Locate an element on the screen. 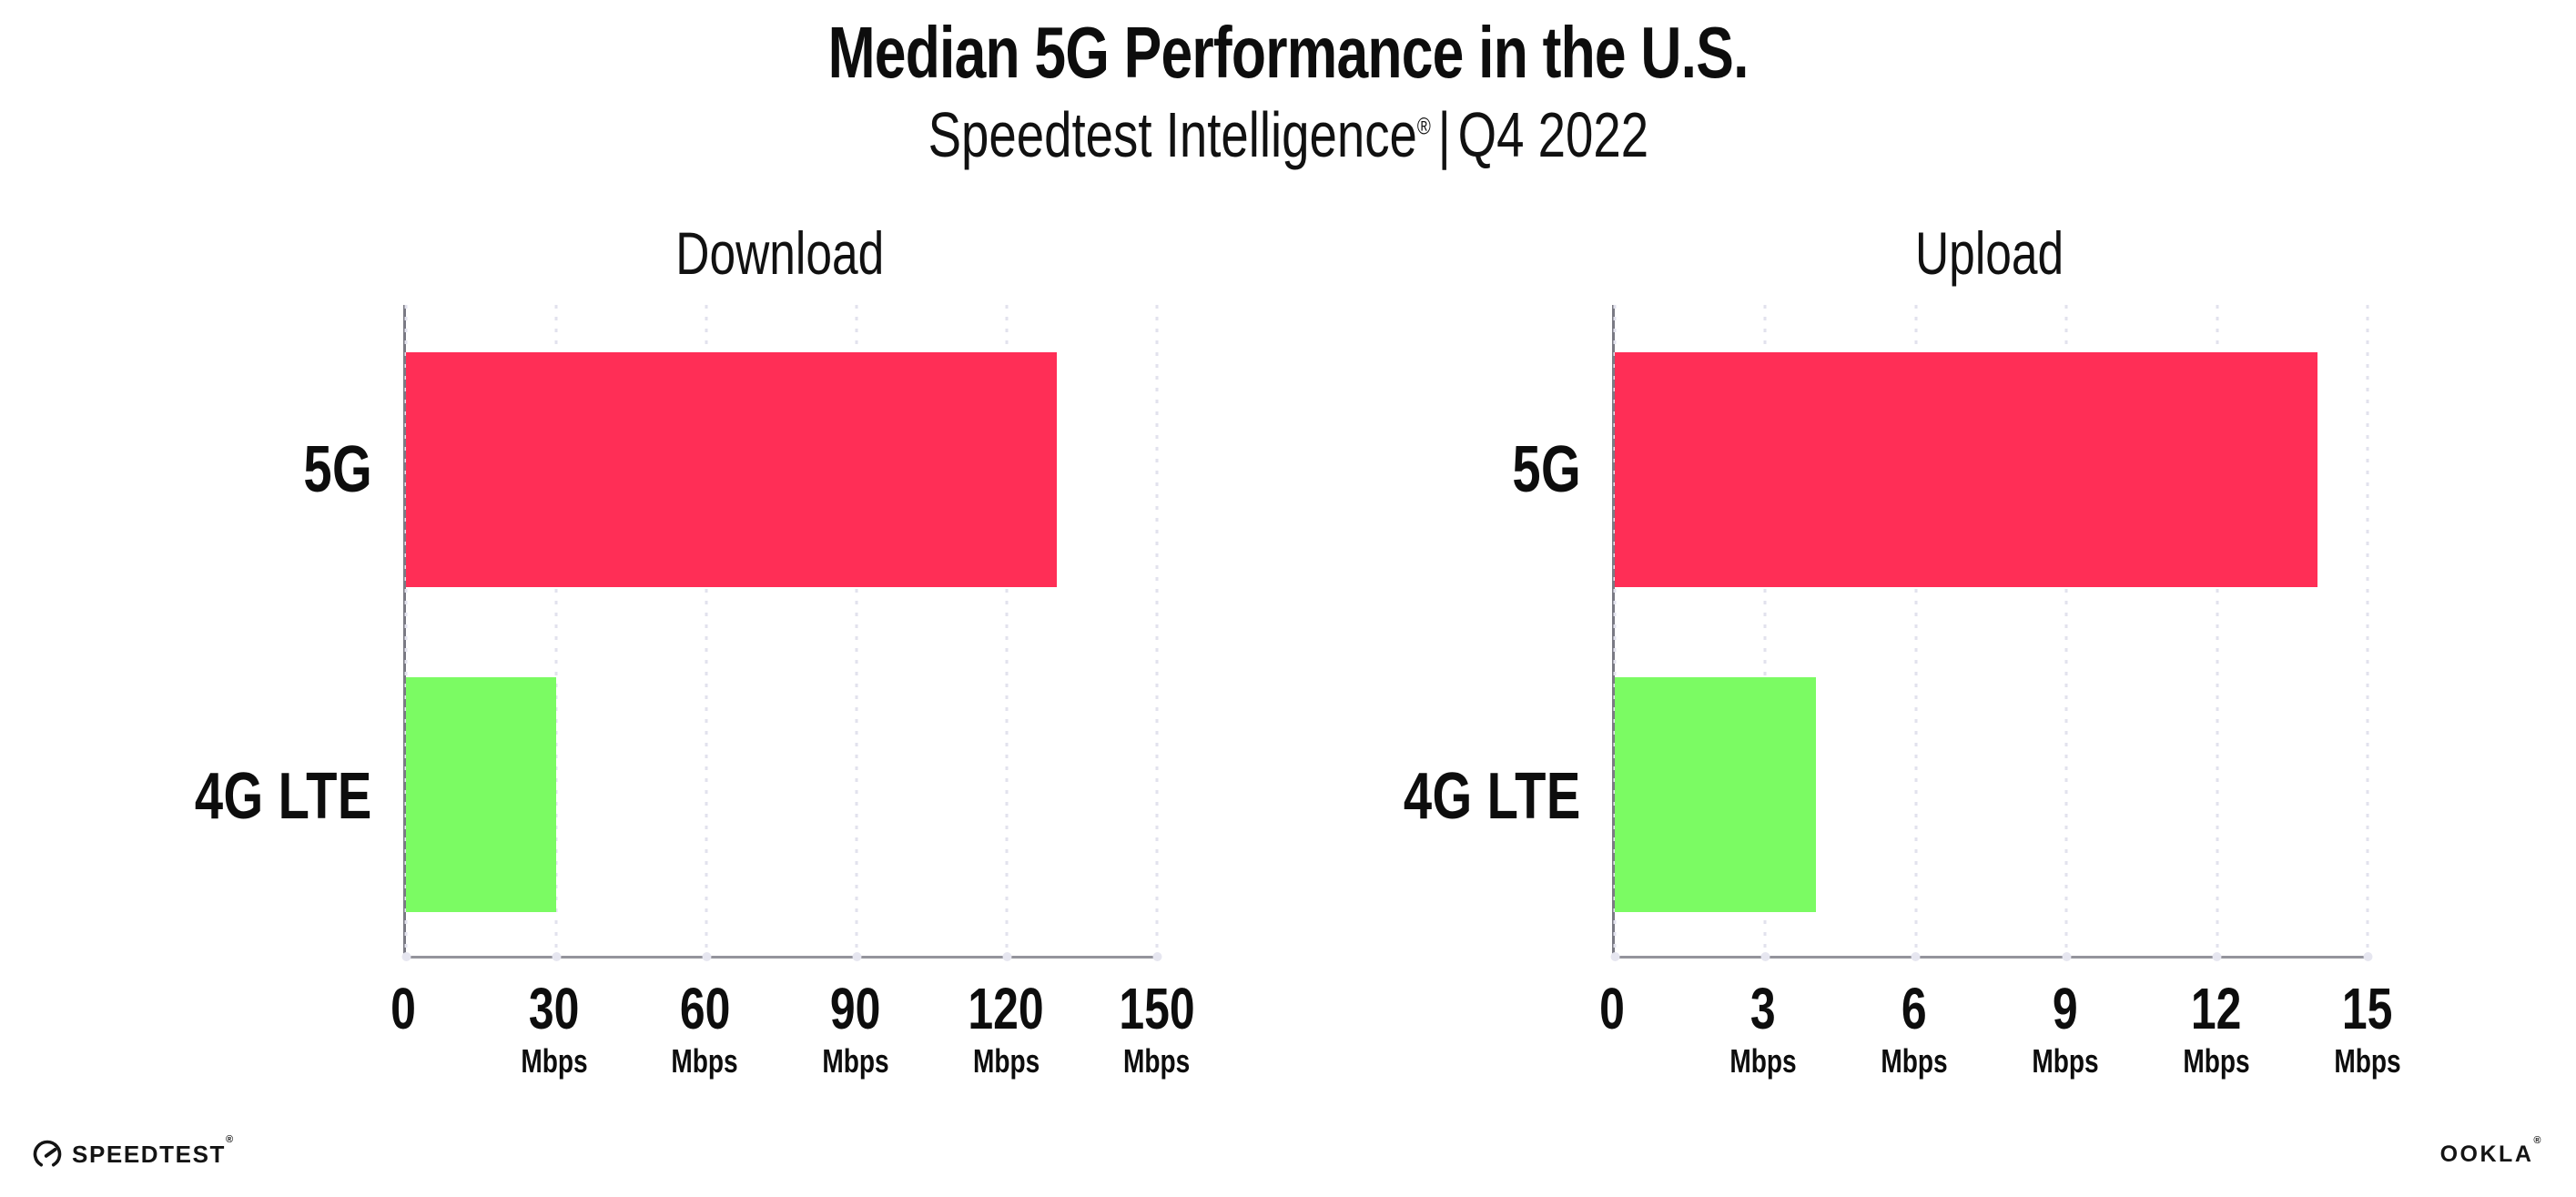  x-tick-value: 9 is located at coordinates (2065, 1008).